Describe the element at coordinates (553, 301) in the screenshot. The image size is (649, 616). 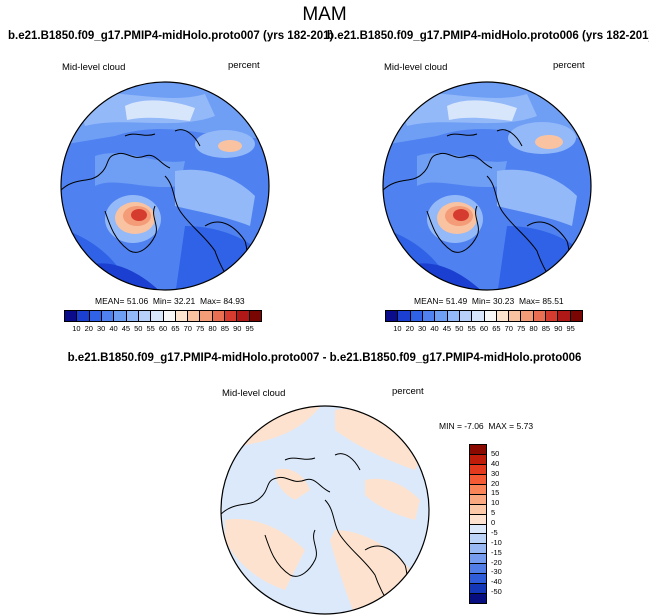
I see `panel2-max: 85.51` at that location.